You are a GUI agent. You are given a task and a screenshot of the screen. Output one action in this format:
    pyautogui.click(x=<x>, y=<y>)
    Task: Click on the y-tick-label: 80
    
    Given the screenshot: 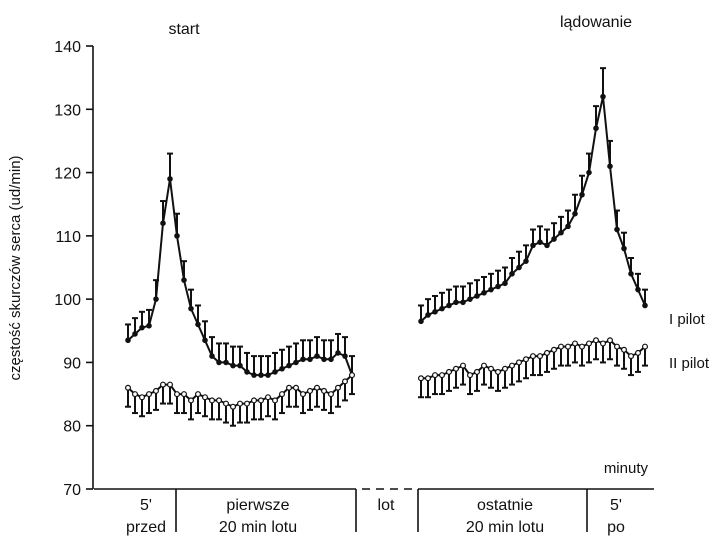 What is the action you would take?
    pyautogui.click(x=72, y=427)
    